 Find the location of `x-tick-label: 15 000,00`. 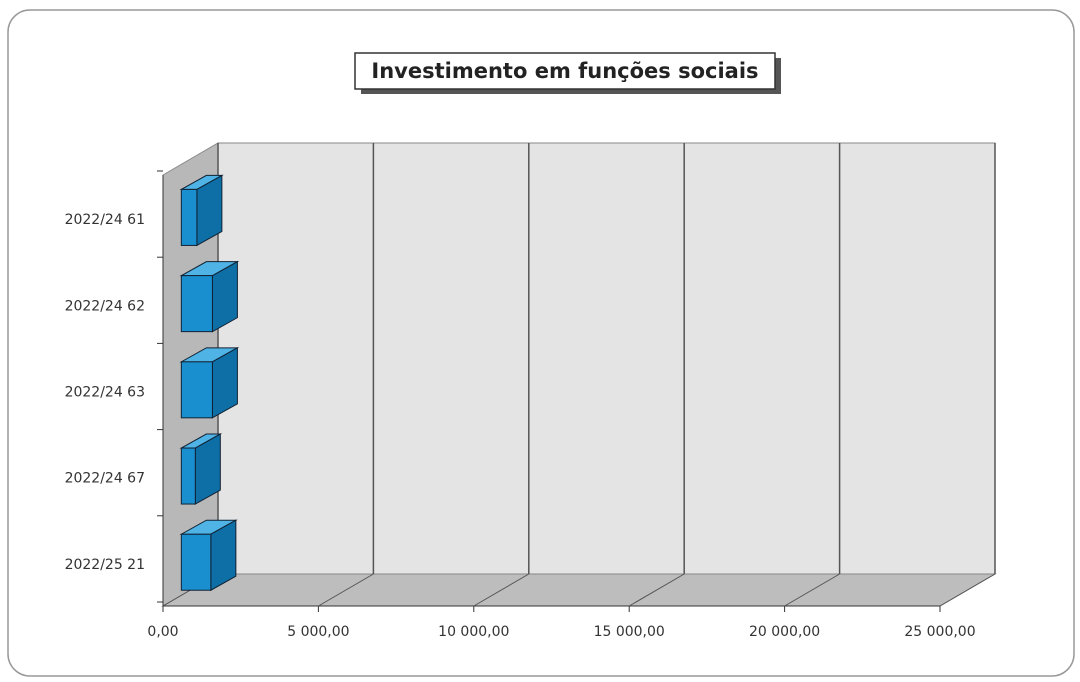

x-tick-label: 15 000,00 is located at coordinates (629, 632).